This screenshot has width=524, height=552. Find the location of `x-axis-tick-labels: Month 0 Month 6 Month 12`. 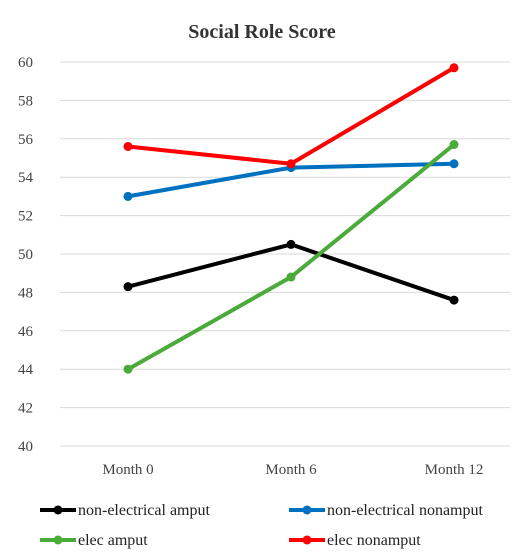

x-axis-tick-labels: Month 0 Month 6 Month 12 is located at coordinates (292, 470).